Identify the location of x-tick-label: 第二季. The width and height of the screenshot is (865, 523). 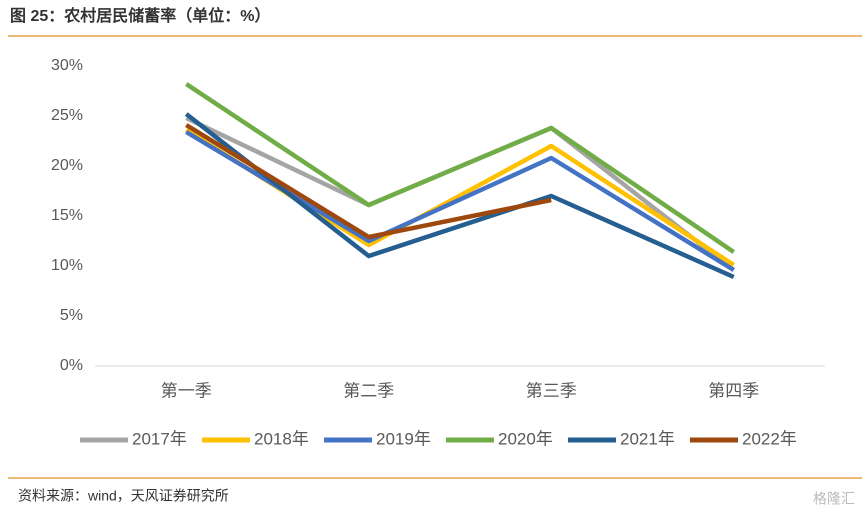
(368, 390).